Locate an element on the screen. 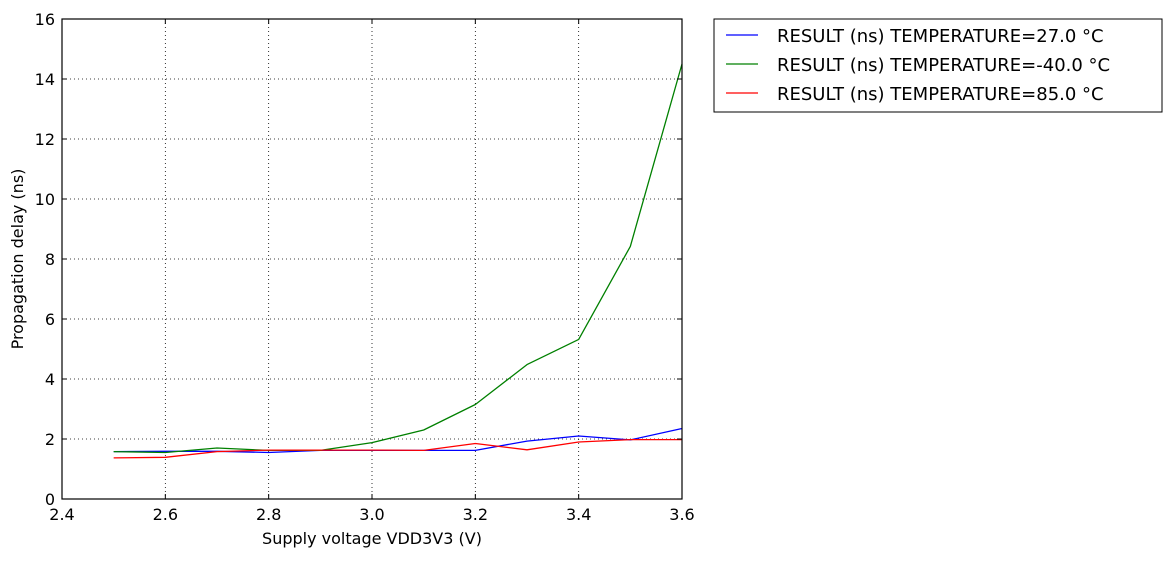  y-tick-label: 2 is located at coordinates (50, 439).